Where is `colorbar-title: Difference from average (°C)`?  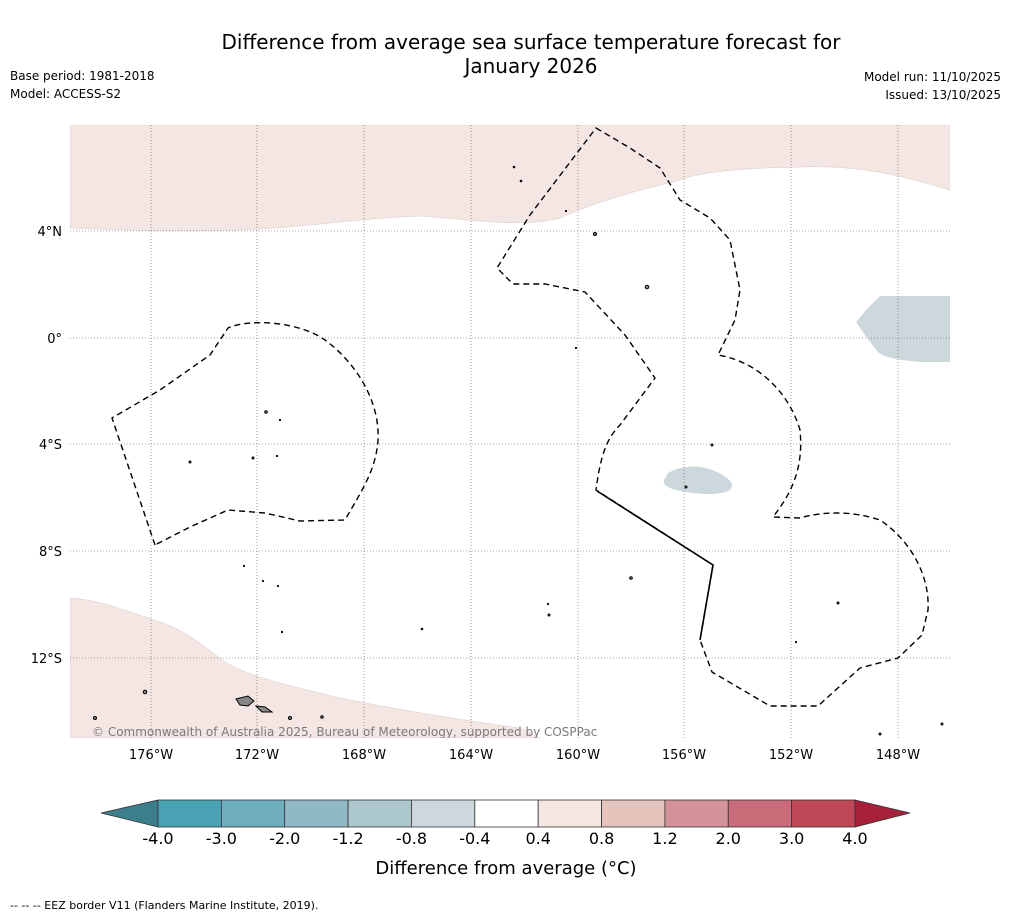 colorbar-title: Difference from average (°C) is located at coordinates (505, 868).